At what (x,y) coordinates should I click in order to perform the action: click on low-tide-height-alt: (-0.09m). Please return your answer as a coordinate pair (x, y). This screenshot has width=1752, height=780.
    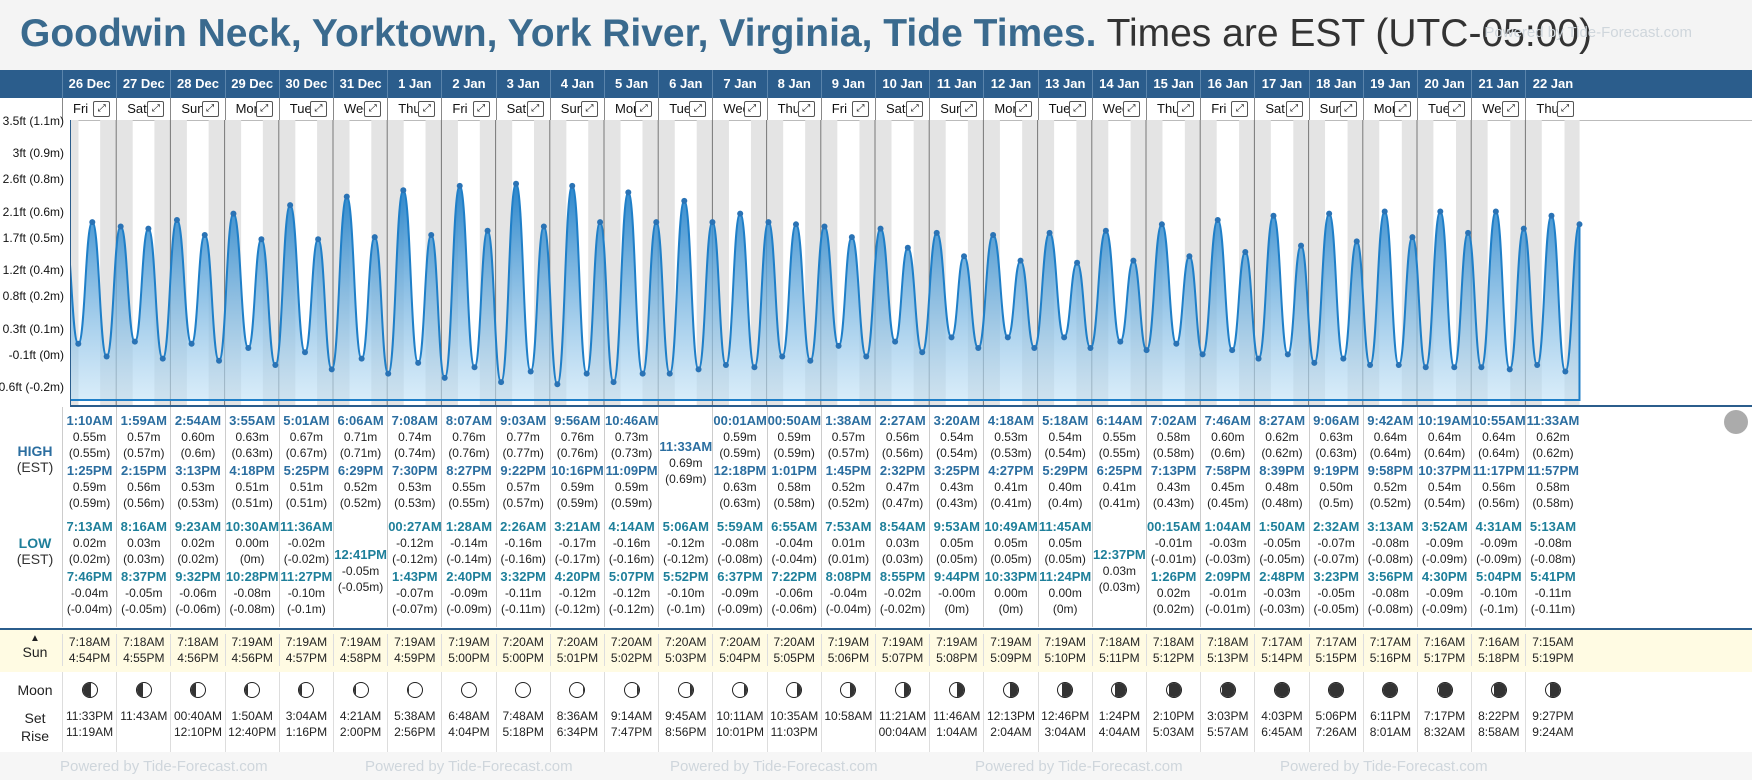
    Looking at the image, I should click on (1499, 559).